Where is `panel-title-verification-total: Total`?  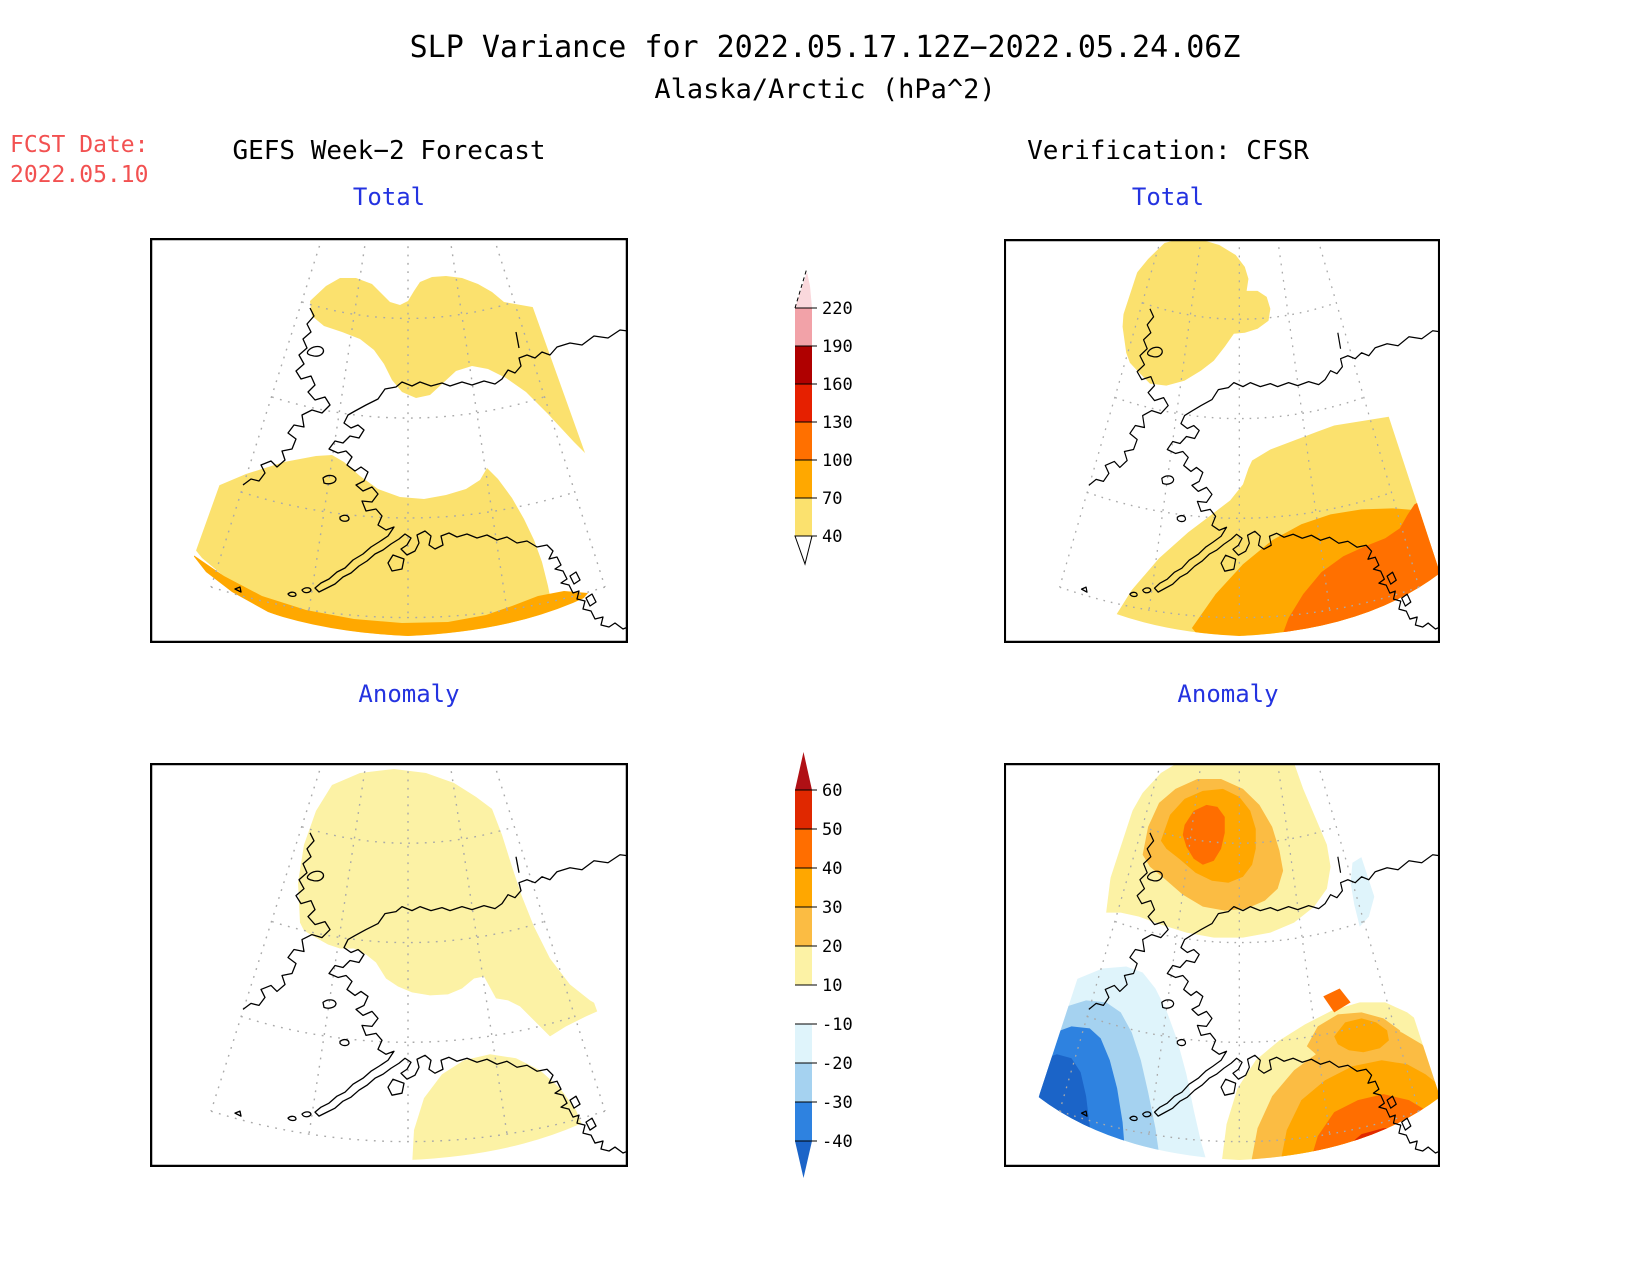 panel-title-verification-total: Total is located at coordinates (1168, 197).